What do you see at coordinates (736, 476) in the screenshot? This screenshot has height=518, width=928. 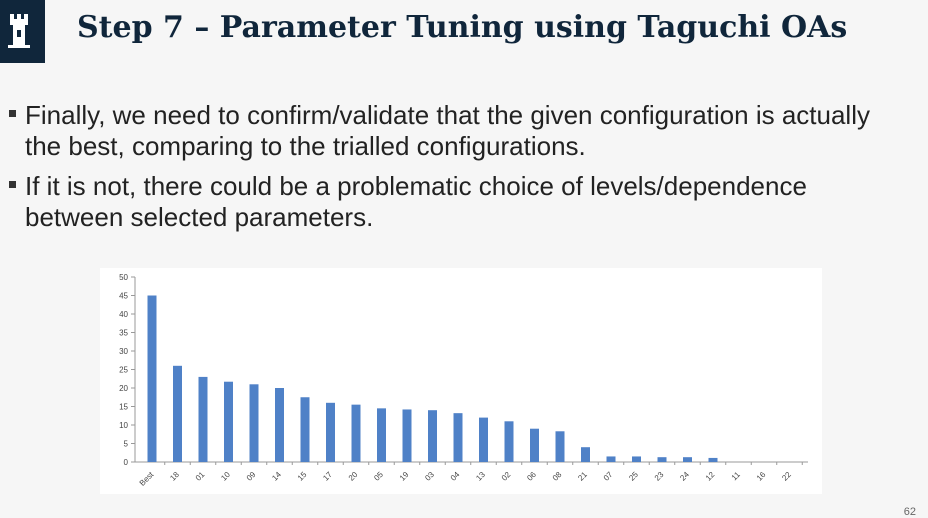 I see `x-tick-label: 11` at bounding box center [736, 476].